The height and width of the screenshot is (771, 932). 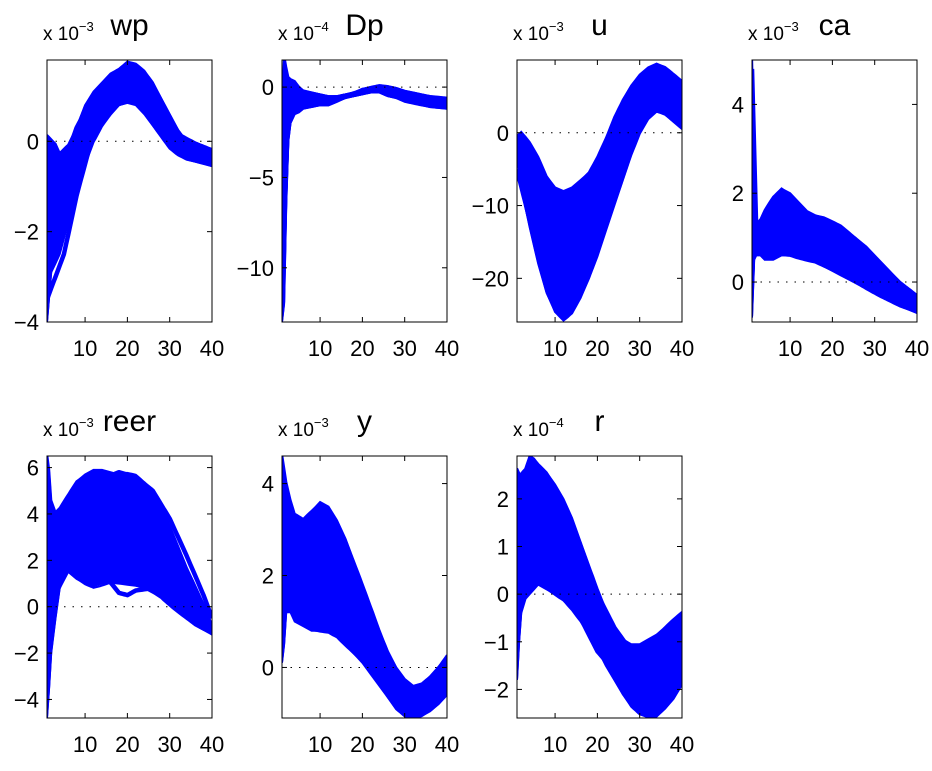 I want to click on subplot-wp: 10 20 30 40 −4 −2 0 x 10−3 wp, so click(x=119, y=185).